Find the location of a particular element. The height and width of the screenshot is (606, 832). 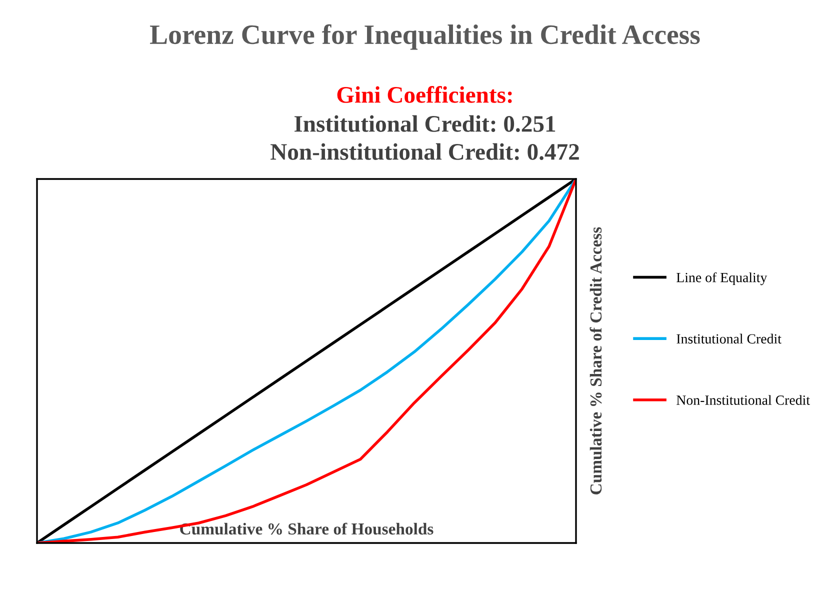

legend-label: Line of Equality is located at coordinates (722, 279).